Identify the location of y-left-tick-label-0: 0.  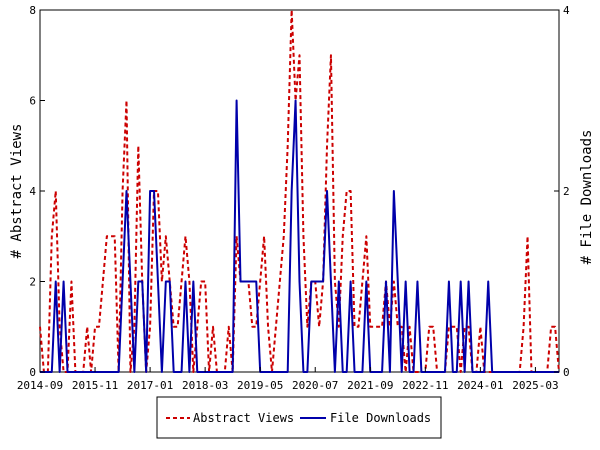
(32, 372).